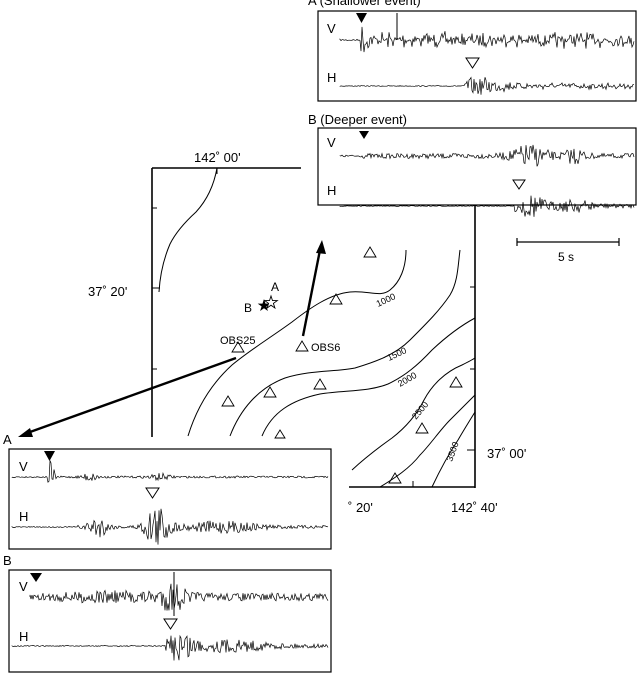  I want to click on panel-top-b, so click(477, 166).